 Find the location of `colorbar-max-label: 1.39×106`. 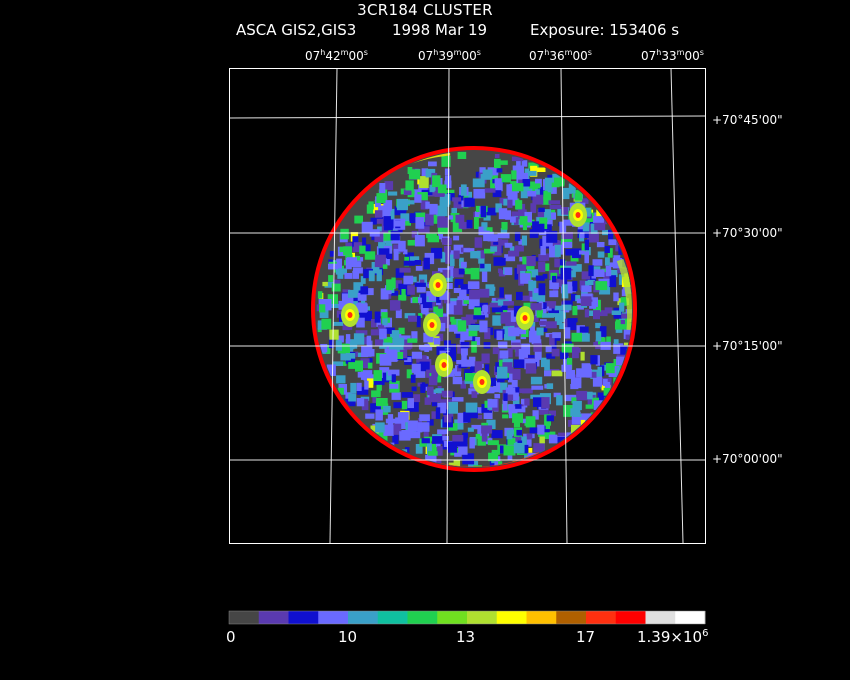

colorbar-max-label: 1.39×106 is located at coordinates (673, 637).